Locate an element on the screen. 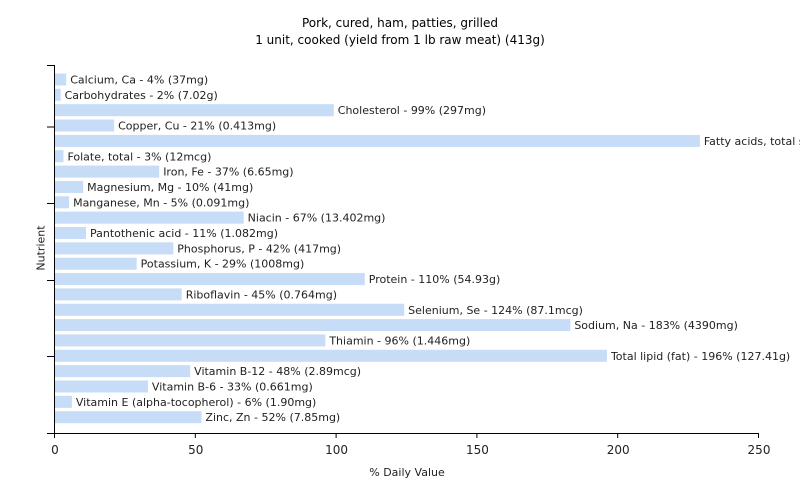  bar-label-calcium-ca: Calcium, Ca - 4% (37mg) is located at coordinates (139, 80).